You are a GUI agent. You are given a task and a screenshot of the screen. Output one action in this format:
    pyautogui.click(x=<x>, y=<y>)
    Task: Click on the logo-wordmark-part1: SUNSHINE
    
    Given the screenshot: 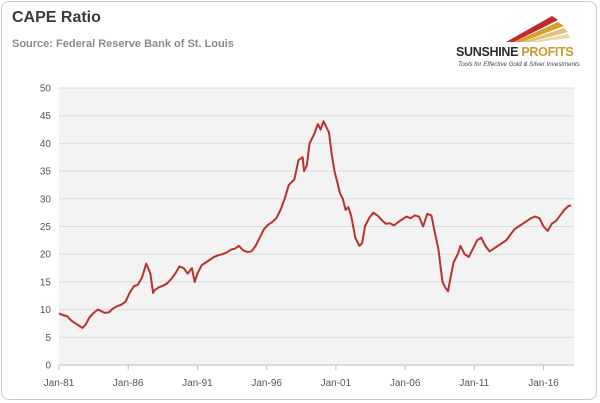 What is the action you would take?
    pyautogui.click(x=487, y=52)
    